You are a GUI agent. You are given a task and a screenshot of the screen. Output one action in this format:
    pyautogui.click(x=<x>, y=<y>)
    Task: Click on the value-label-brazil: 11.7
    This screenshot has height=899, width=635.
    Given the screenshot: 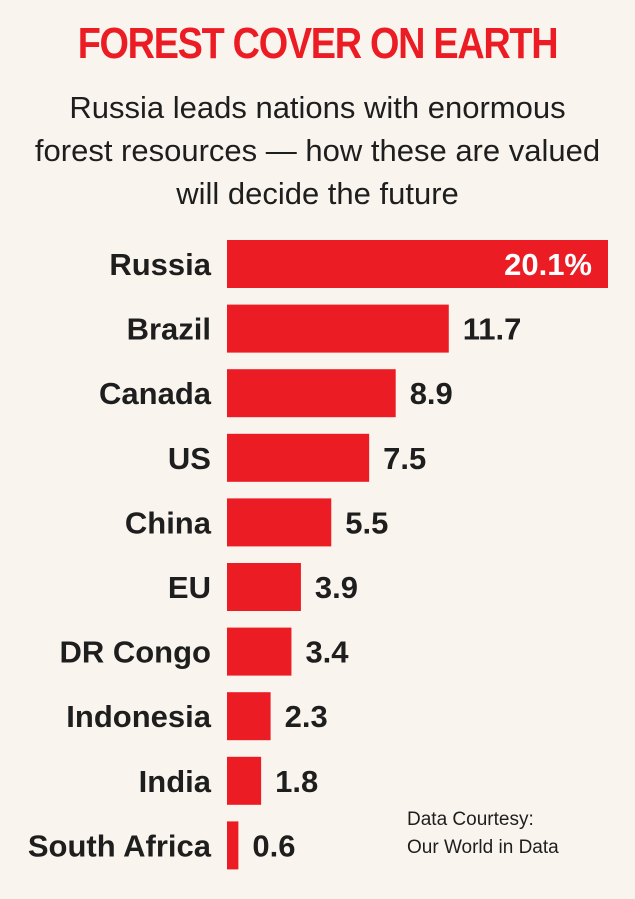 What is the action you would take?
    pyautogui.click(x=492, y=329)
    